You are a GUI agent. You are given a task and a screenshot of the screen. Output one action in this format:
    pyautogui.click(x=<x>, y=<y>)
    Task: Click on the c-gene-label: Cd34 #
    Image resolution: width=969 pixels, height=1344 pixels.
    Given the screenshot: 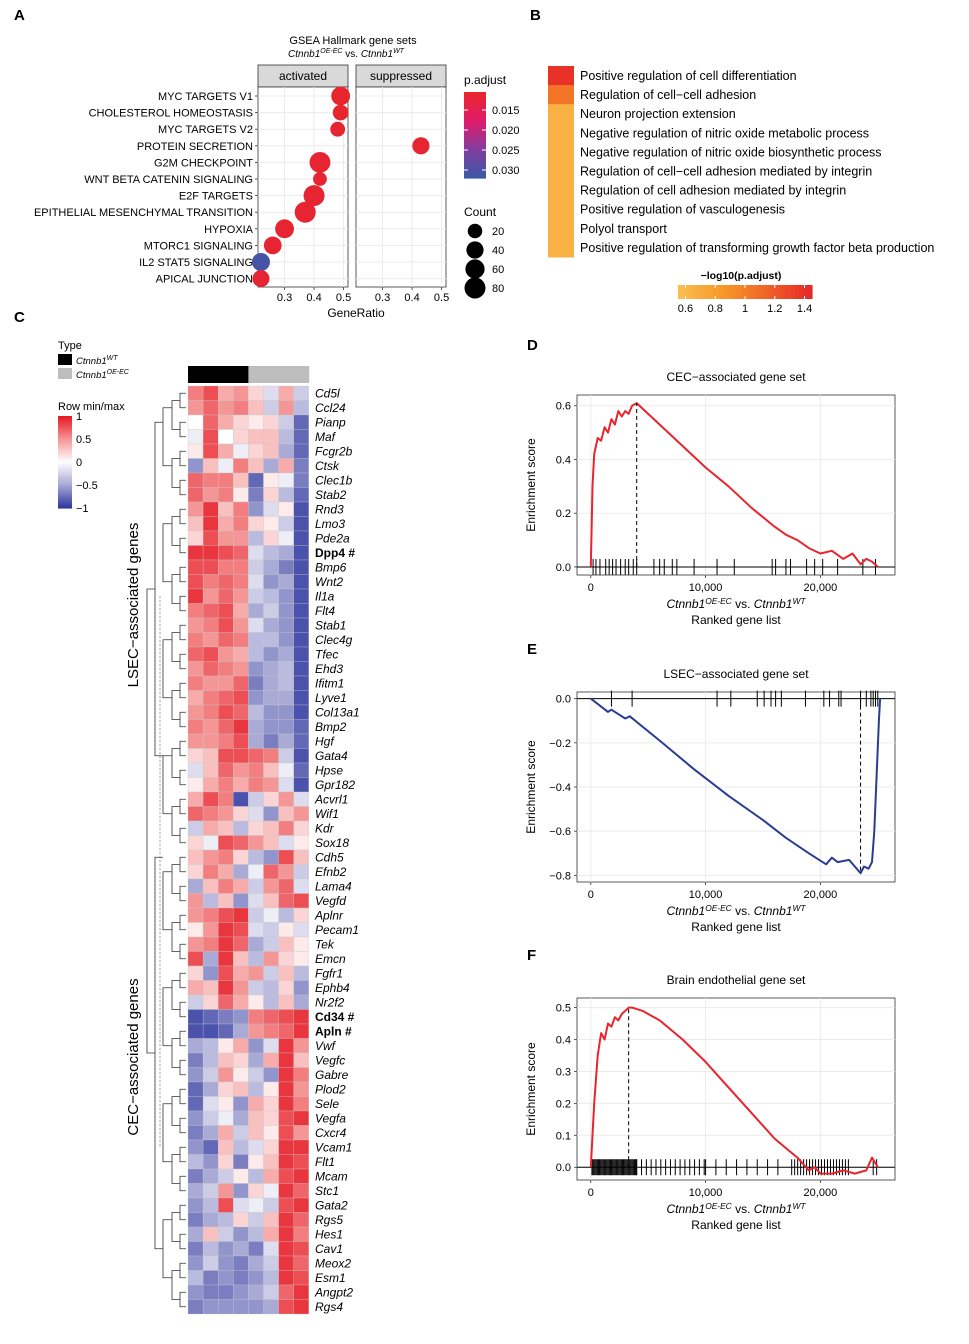 What is the action you would take?
    pyautogui.click(x=335, y=1017)
    